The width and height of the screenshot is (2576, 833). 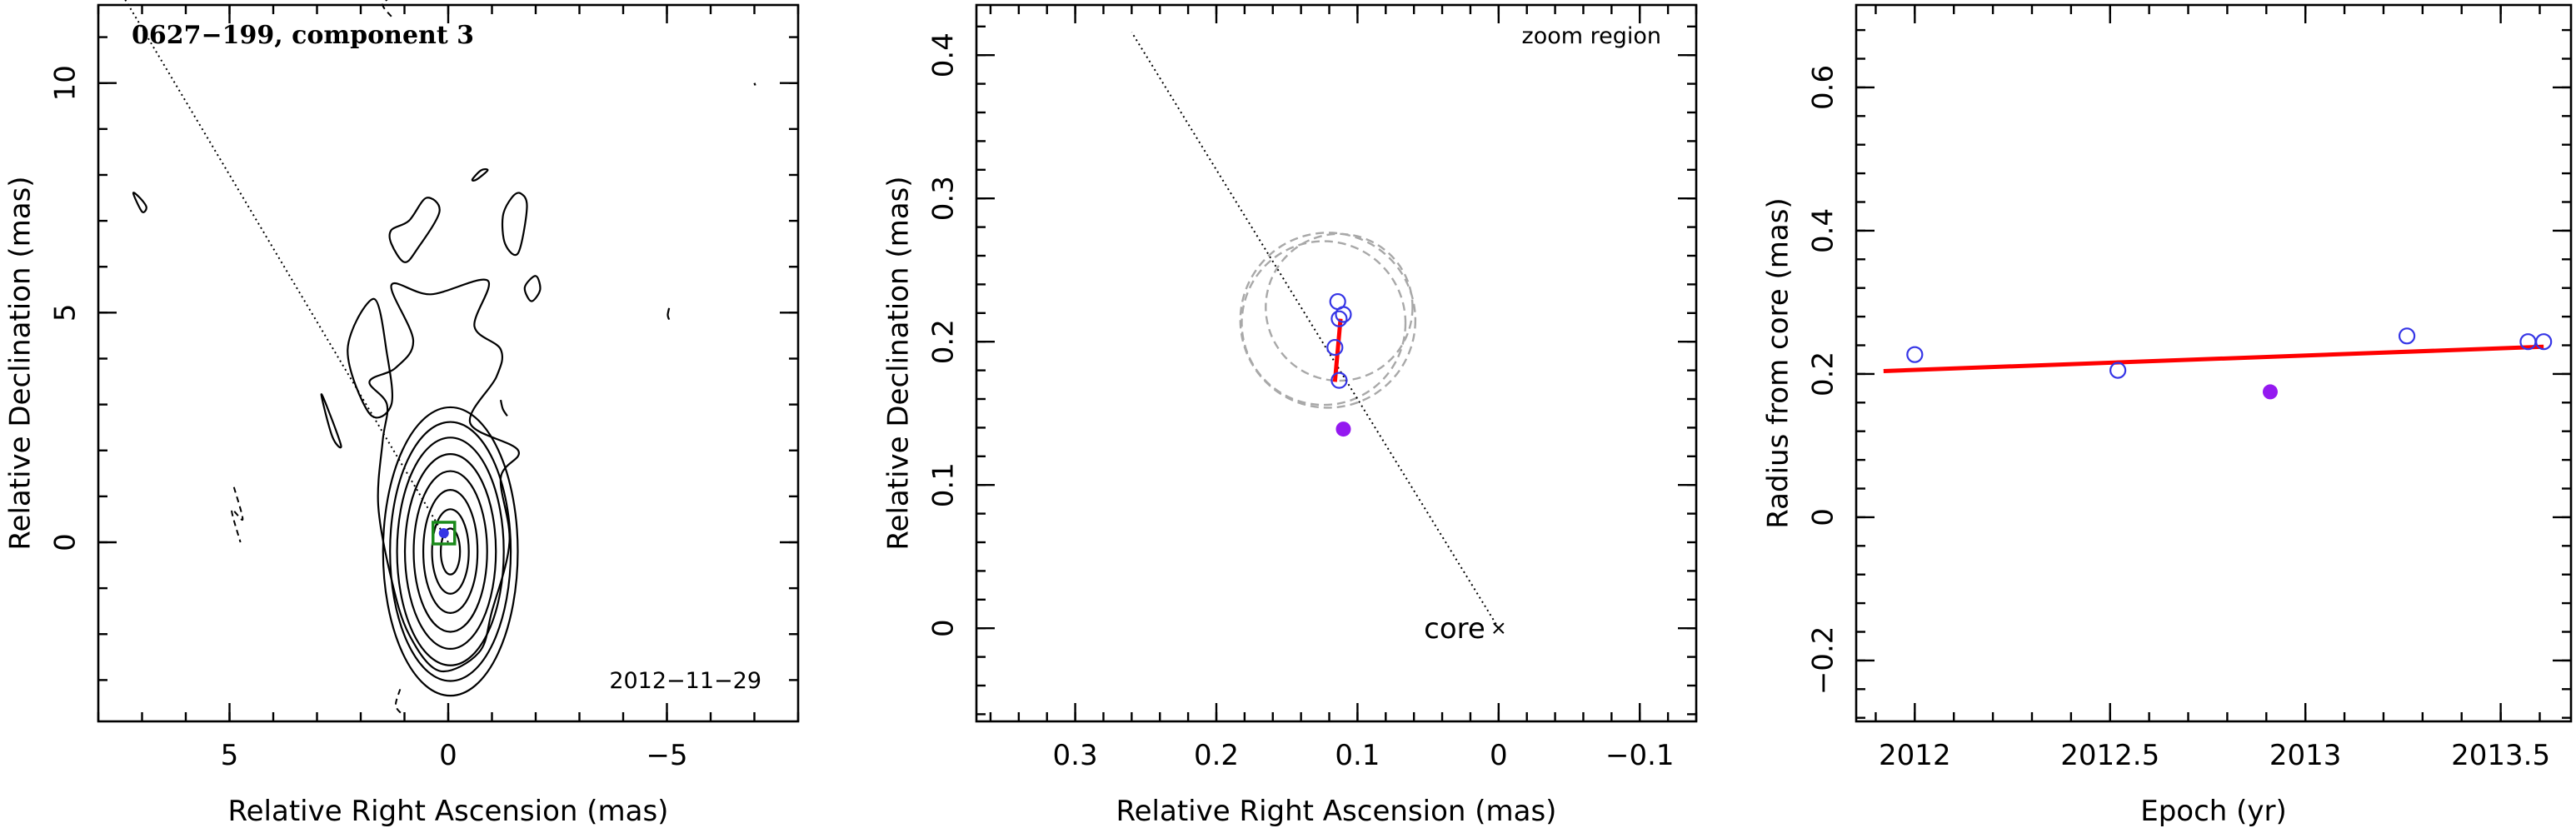 What do you see at coordinates (20, 363) in the screenshot?
I see `panel1-ylabel: Relative Declination (mas)` at bounding box center [20, 363].